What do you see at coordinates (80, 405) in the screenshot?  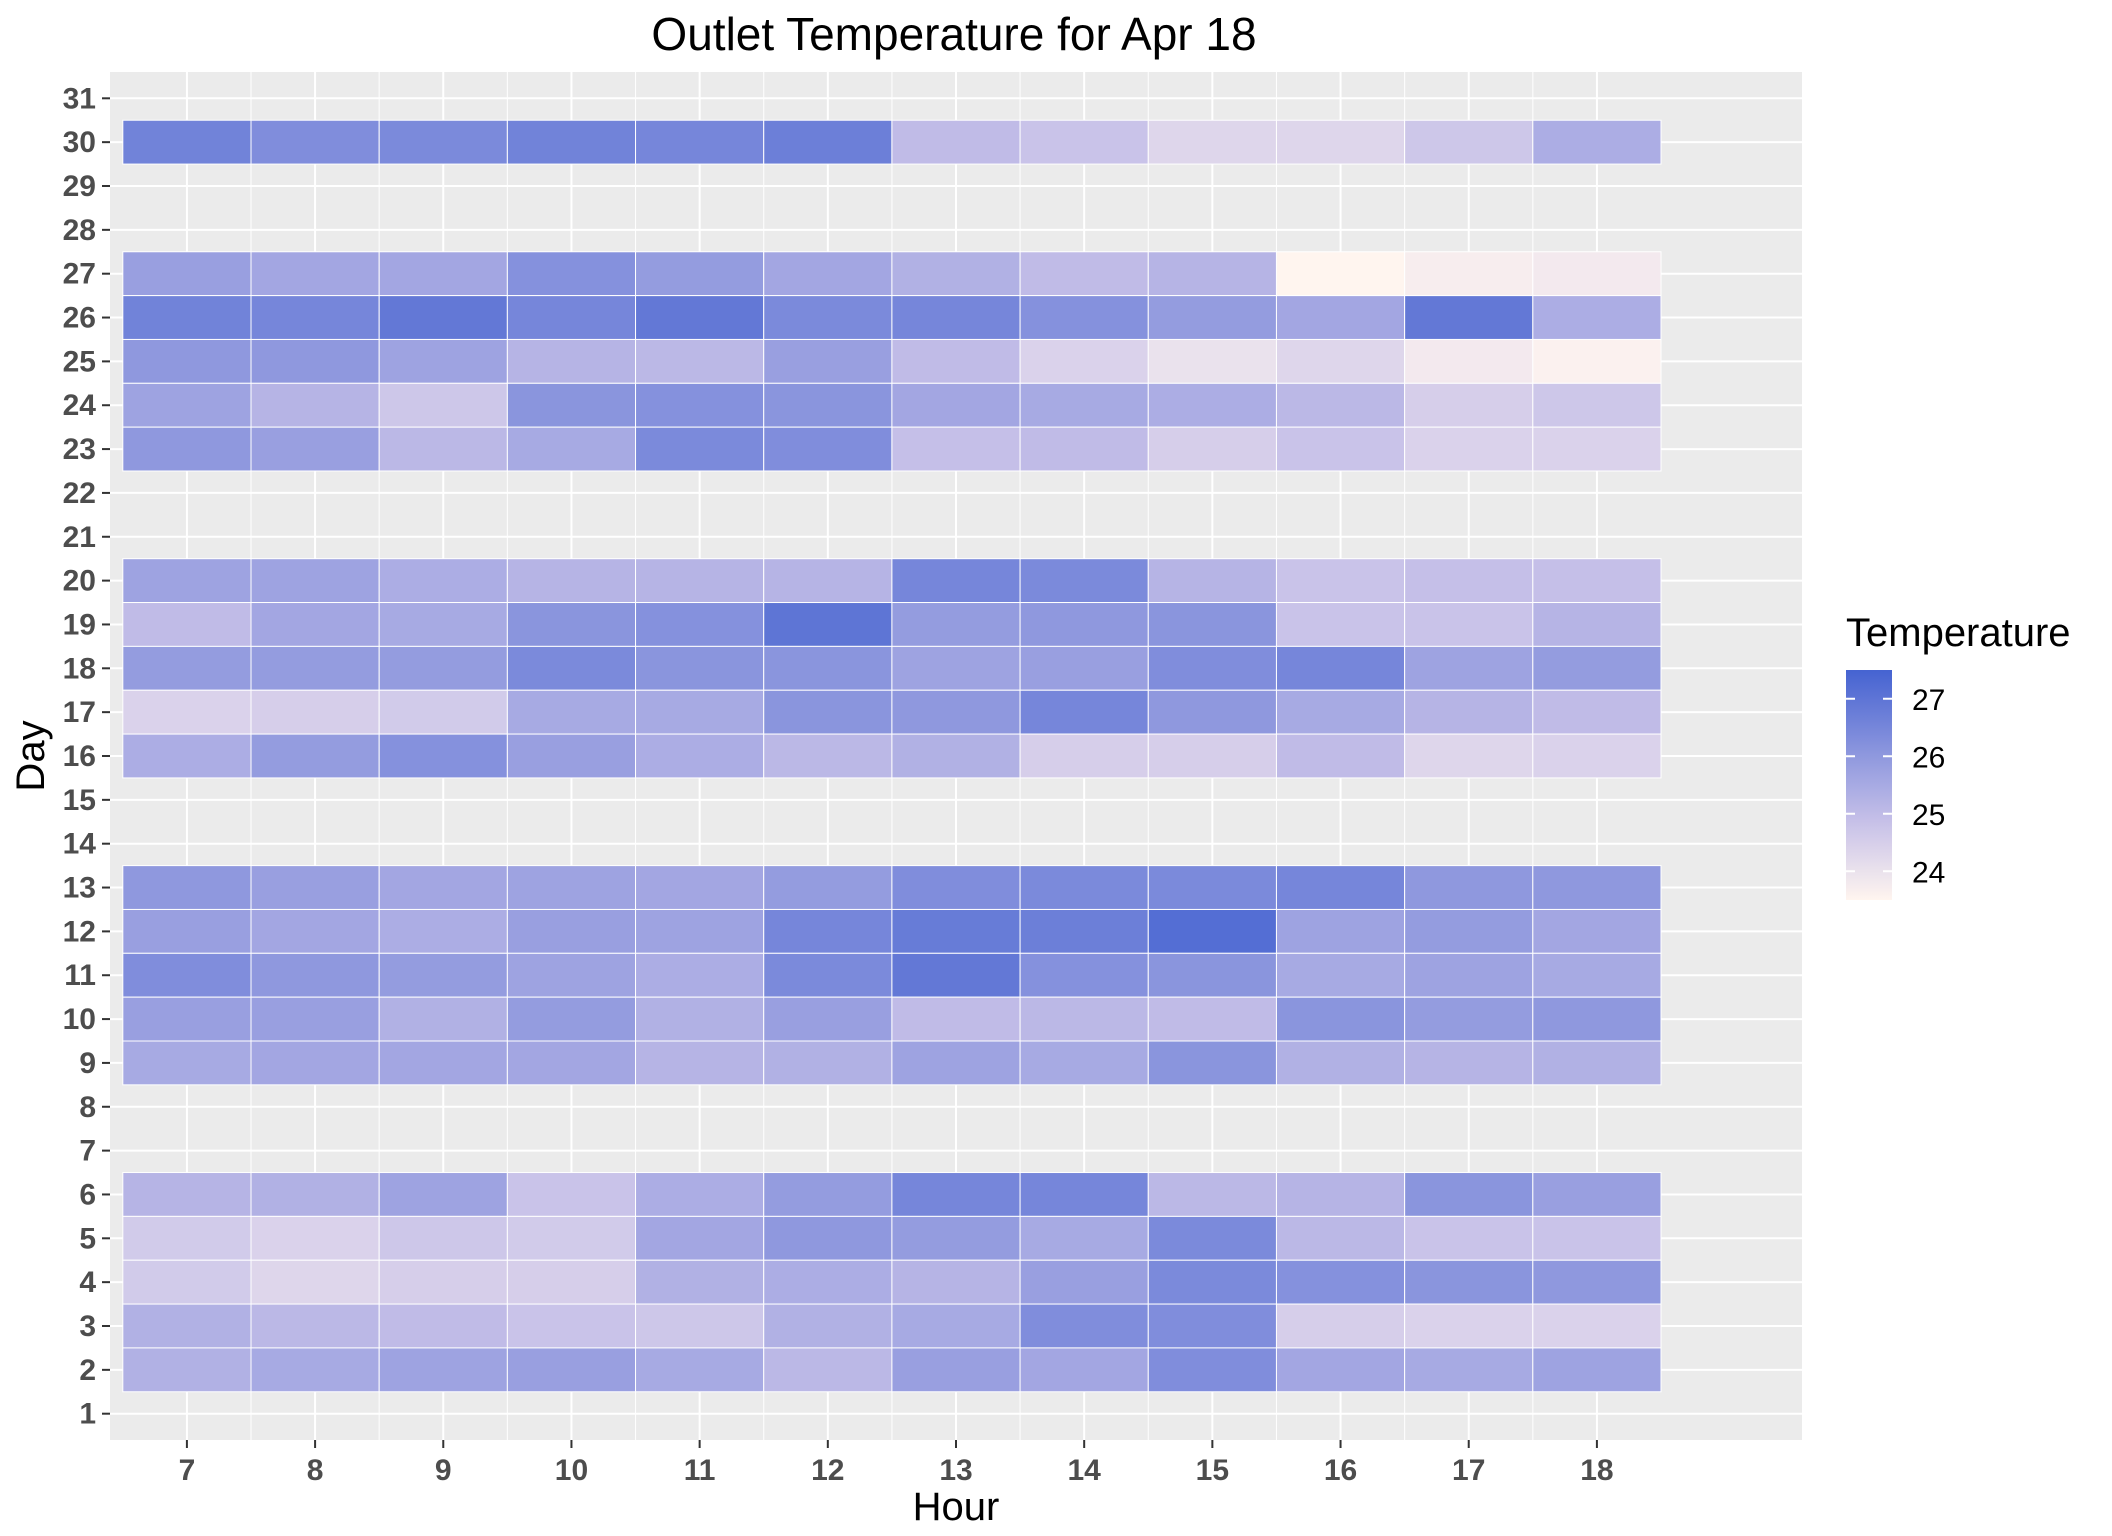 I see `y-tick-label: 24` at bounding box center [80, 405].